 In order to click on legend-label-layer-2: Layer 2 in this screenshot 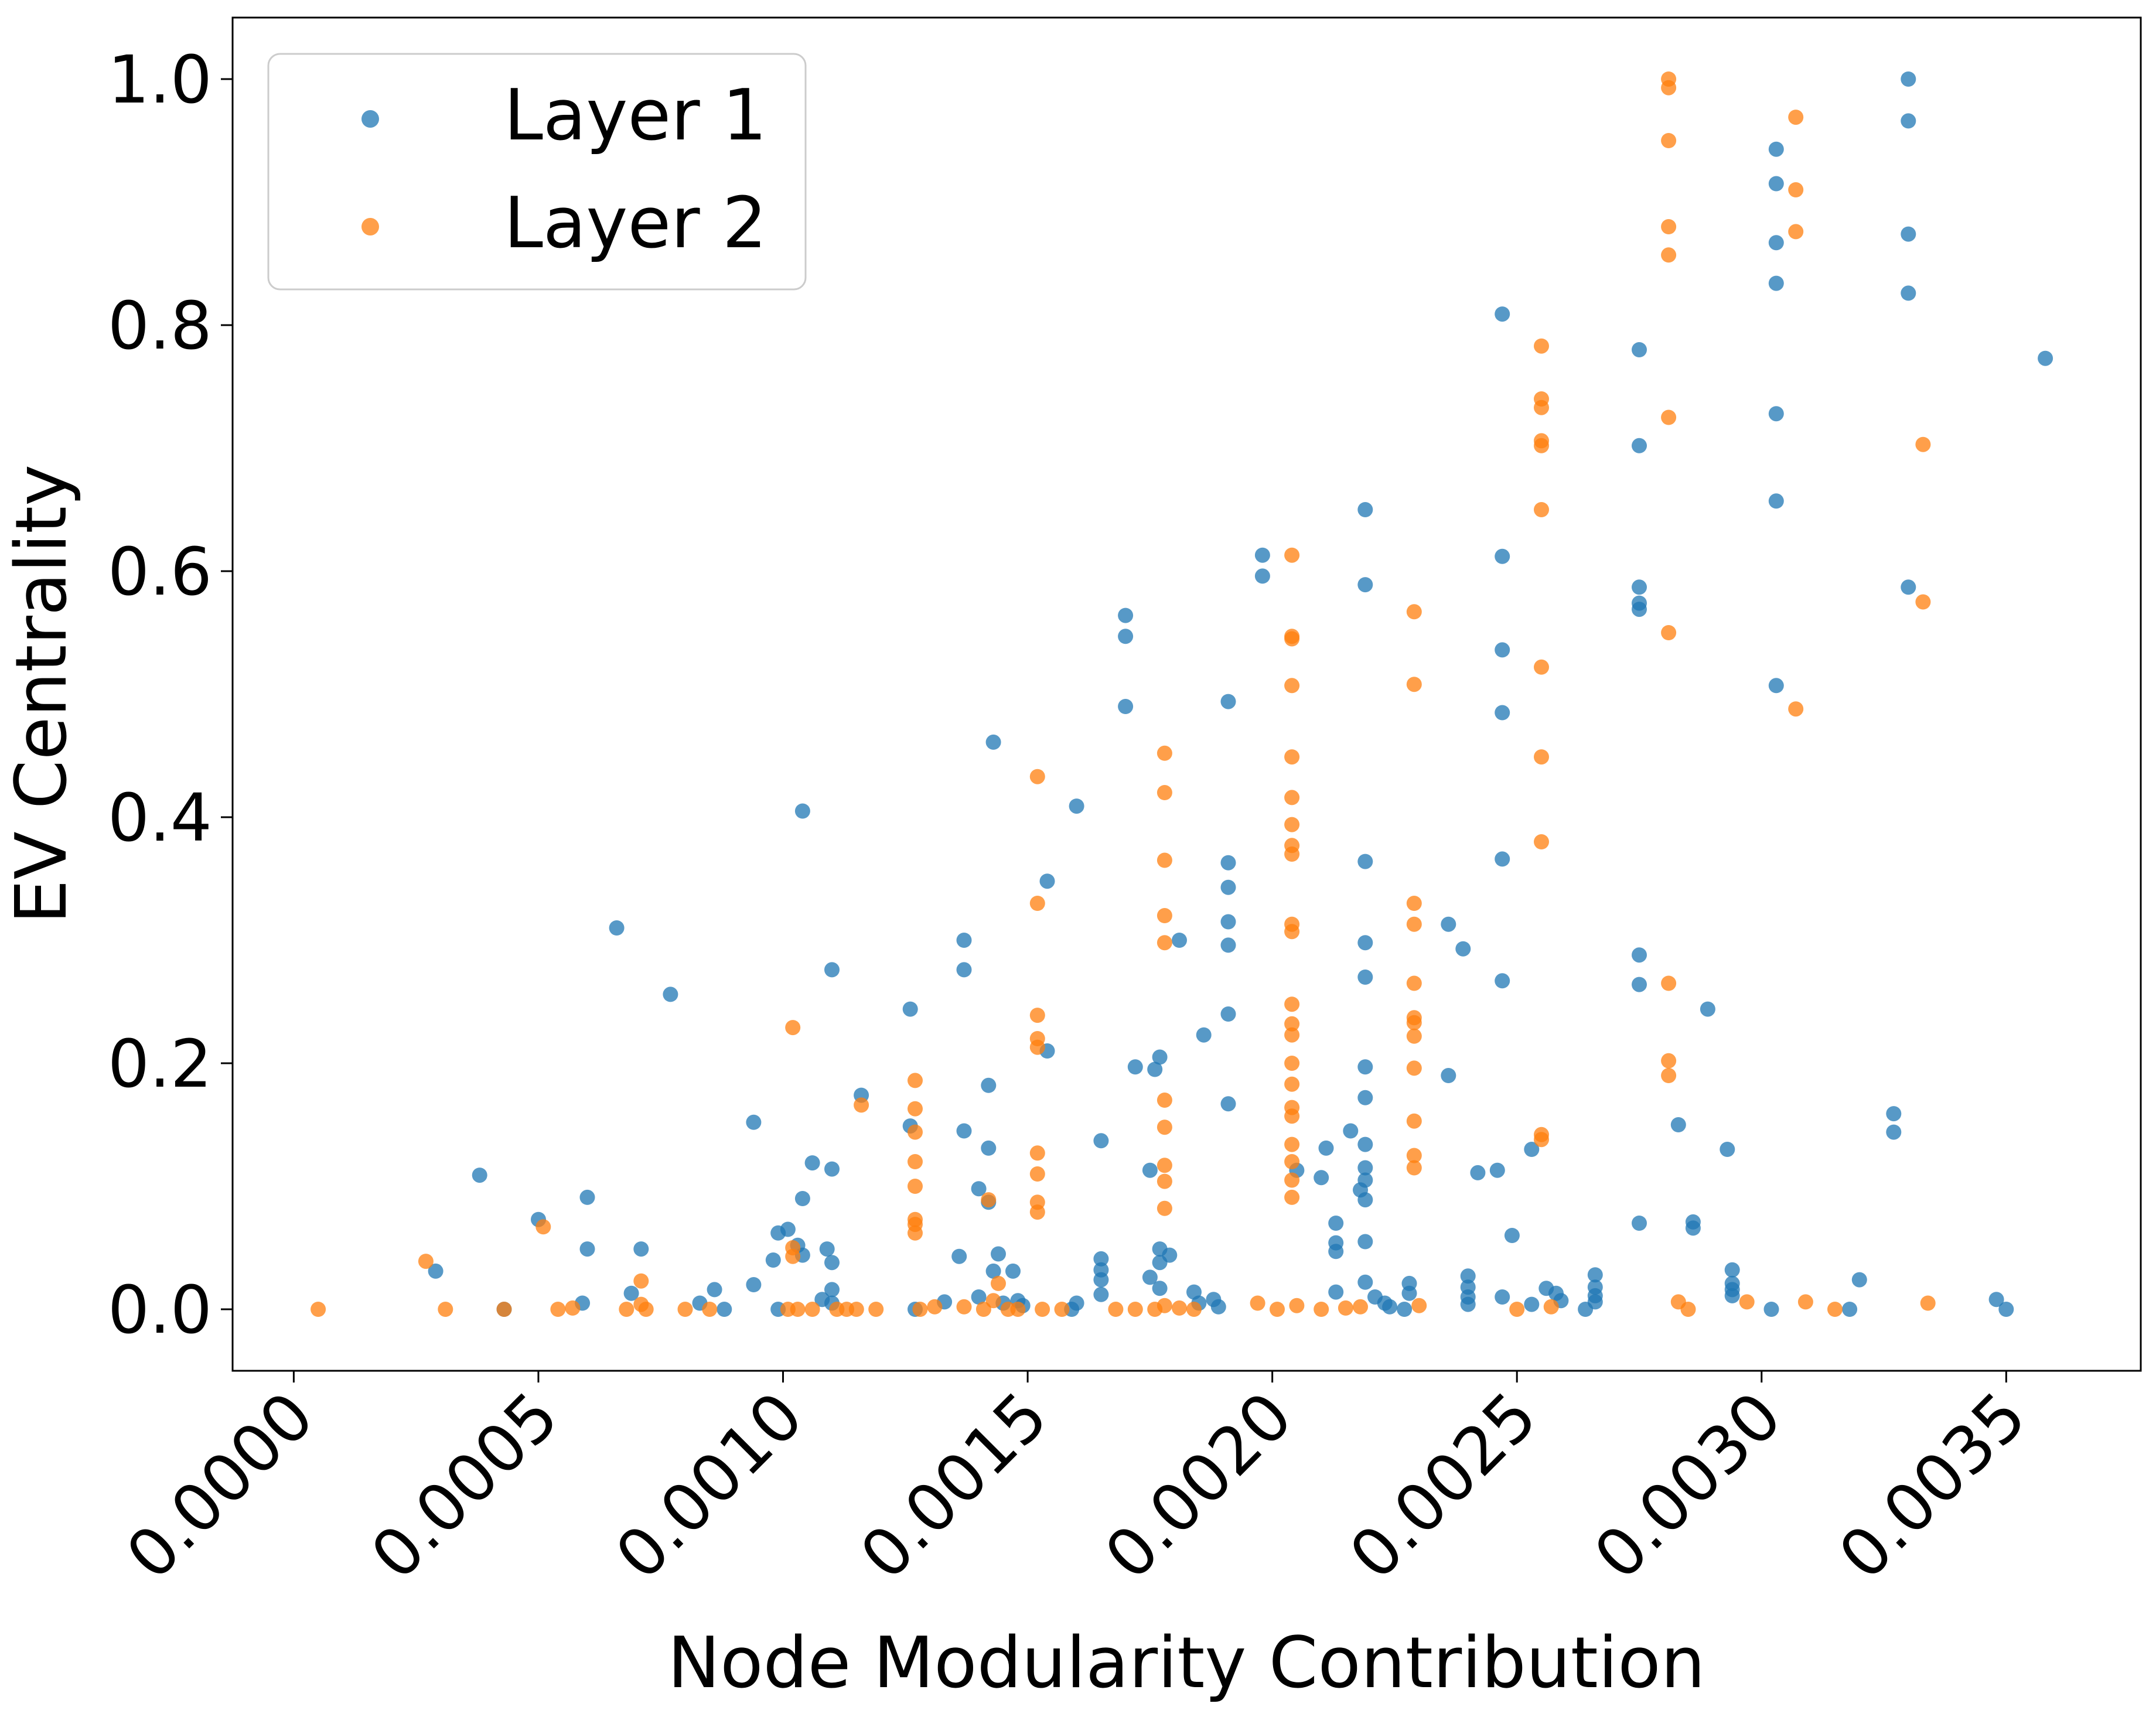, I will do `click(635, 223)`.